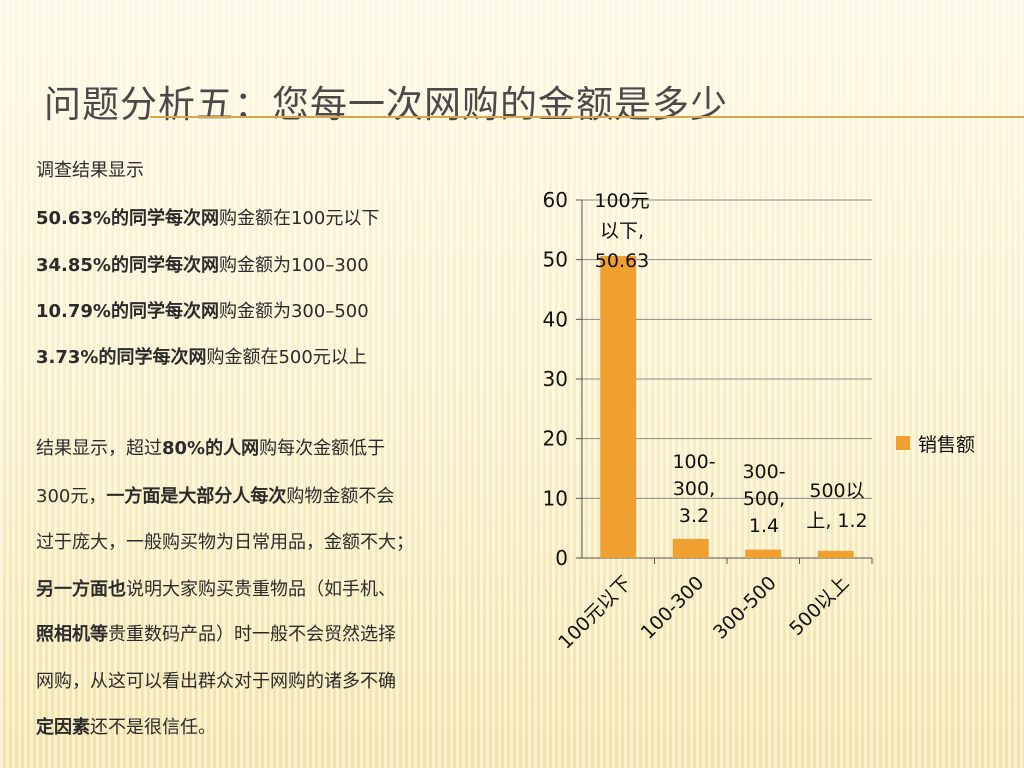 The width and height of the screenshot is (1024, 768). I want to click on conclusion-text: 结果显示，超过, so click(99, 448).